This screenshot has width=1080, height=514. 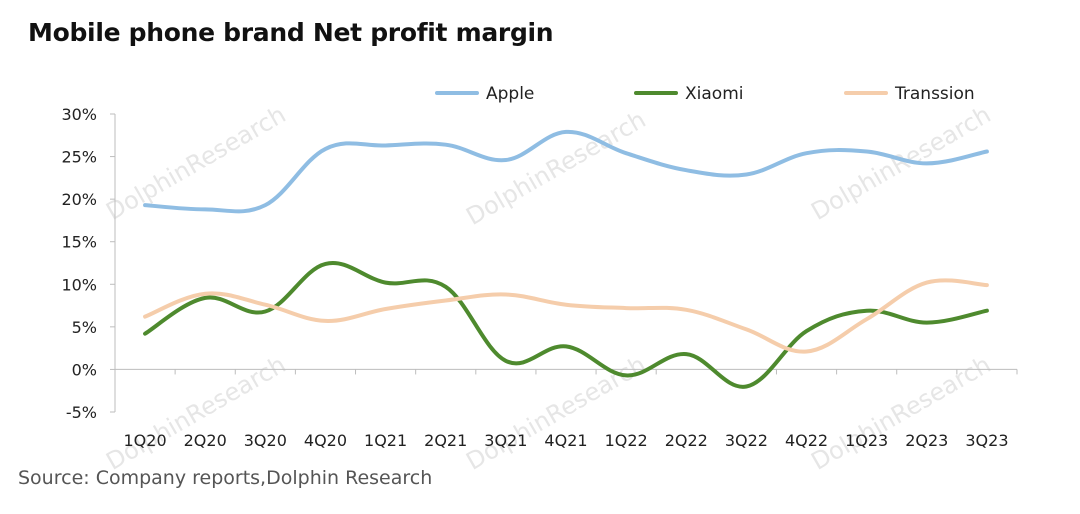 What do you see at coordinates (986, 440) in the screenshot?
I see `x-tick-label: 3Q23` at bounding box center [986, 440].